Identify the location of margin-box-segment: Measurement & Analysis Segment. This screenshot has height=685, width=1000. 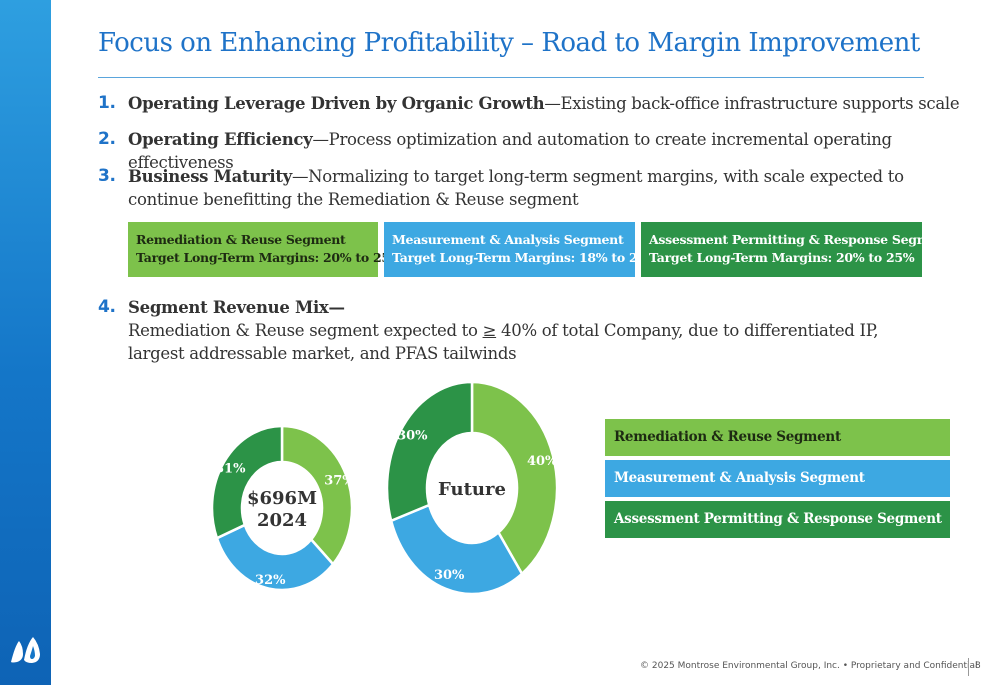
(508, 239).